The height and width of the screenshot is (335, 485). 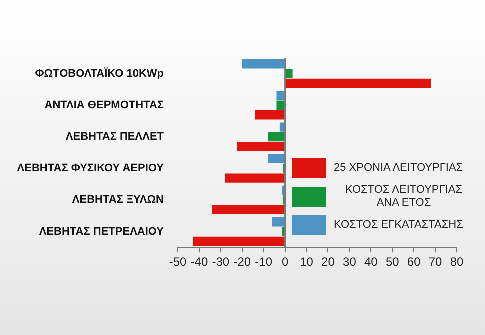 I want to click on y-tick-label: ΛΕΒΗΤΑΣ ΞΥΛΩΝ, so click(x=118, y=200).